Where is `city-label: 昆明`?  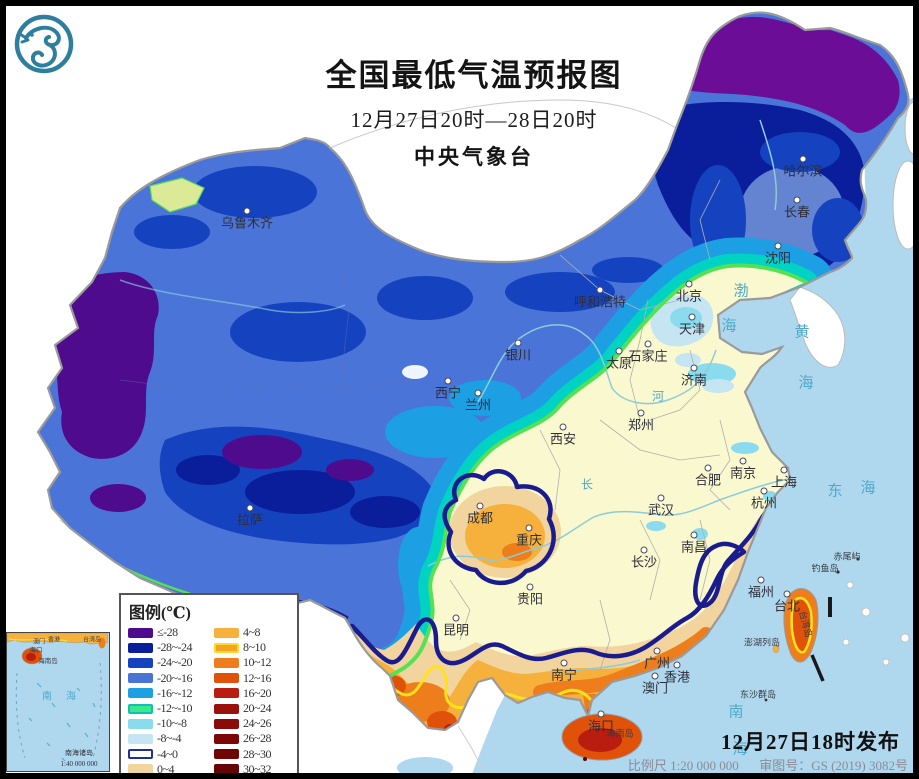 city-label: 昆明 is located at coordinates (456, 630).